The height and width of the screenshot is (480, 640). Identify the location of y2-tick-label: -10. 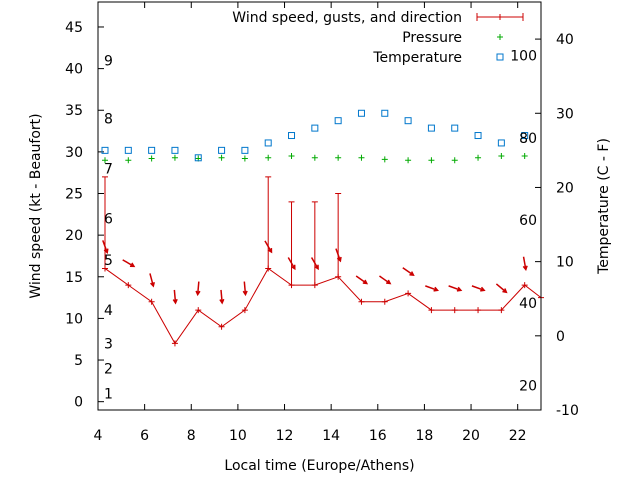
(567, 411).